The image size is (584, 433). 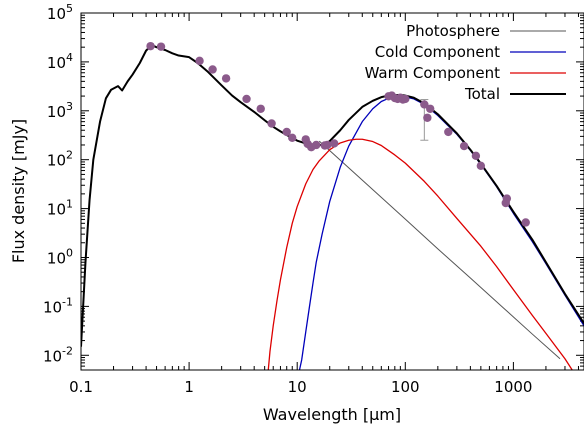 I want to click on y-tick-label: 10⁴, so click(x=60, y=61).